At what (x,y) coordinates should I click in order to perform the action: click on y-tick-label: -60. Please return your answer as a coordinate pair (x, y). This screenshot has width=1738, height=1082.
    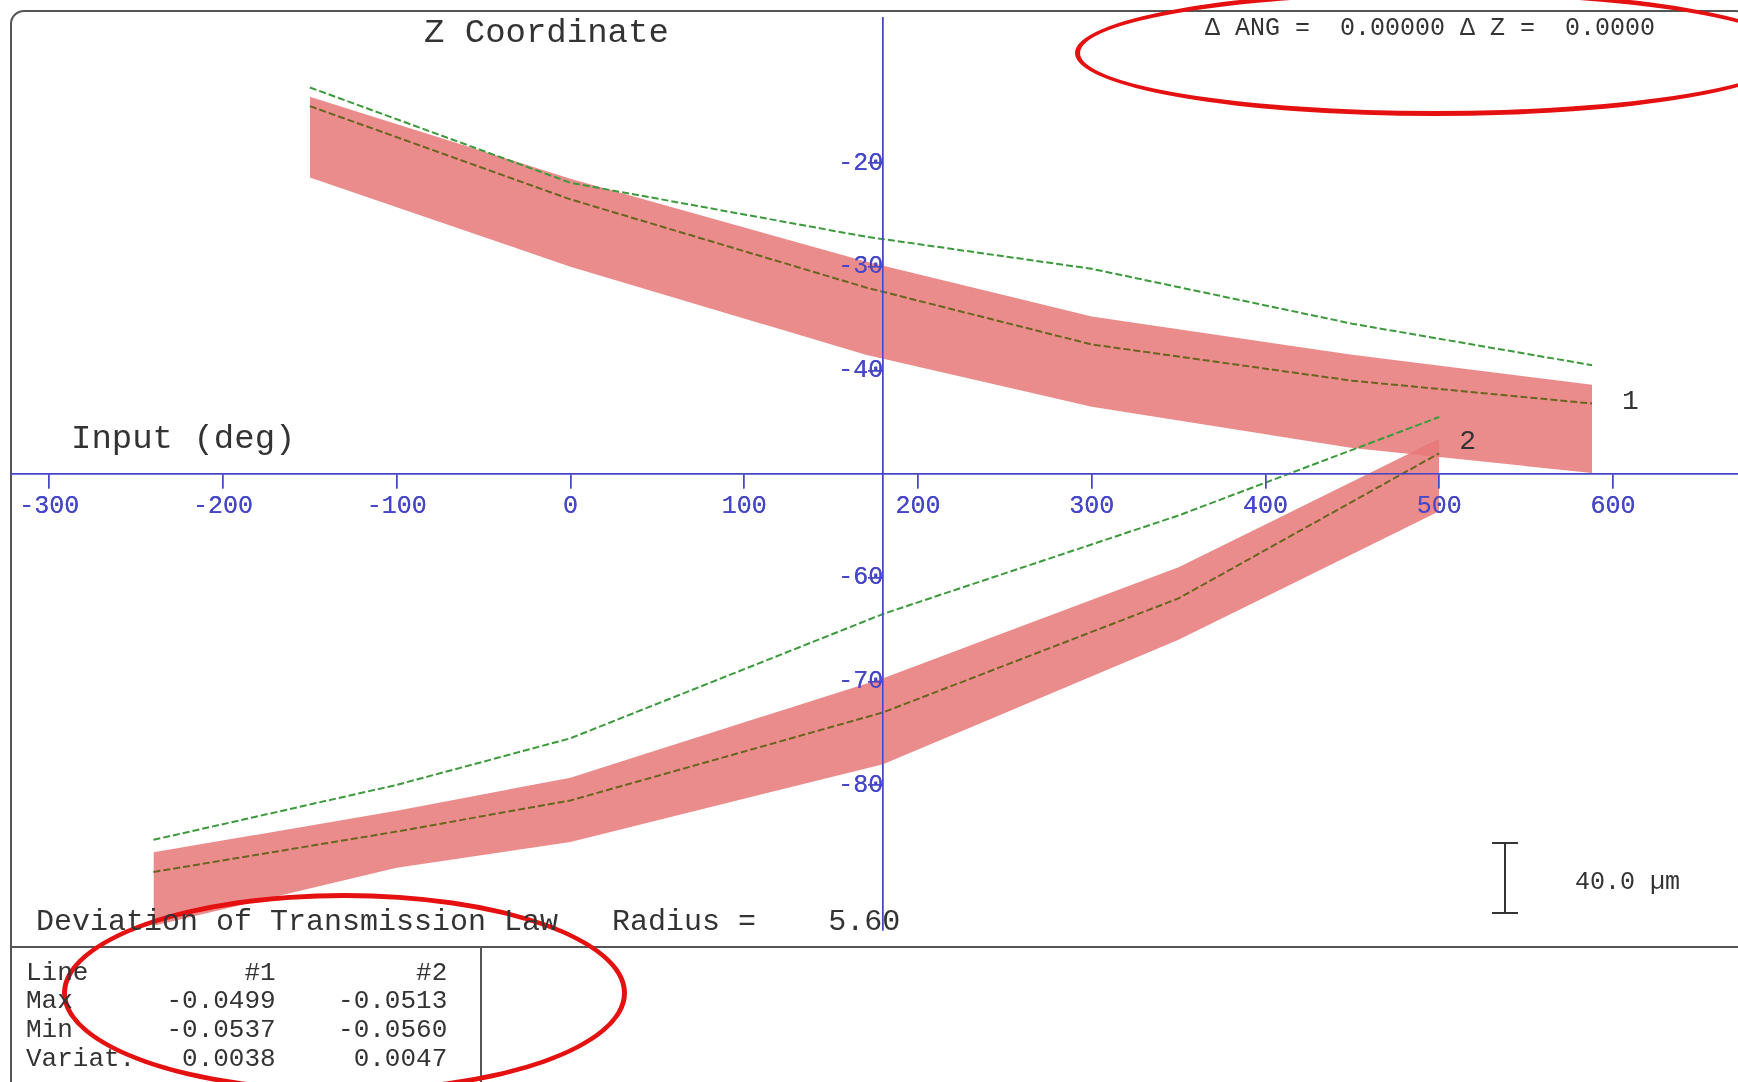
    Looking at the image, I should click on (861, 578).